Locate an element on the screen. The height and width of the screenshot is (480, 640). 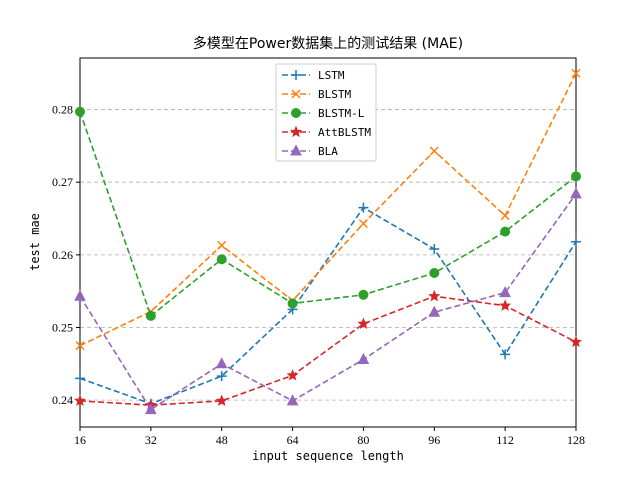
legend: LSTM BLSTM BLSTM-L AttBLSTM BLA is located at coordinates (326, 112).